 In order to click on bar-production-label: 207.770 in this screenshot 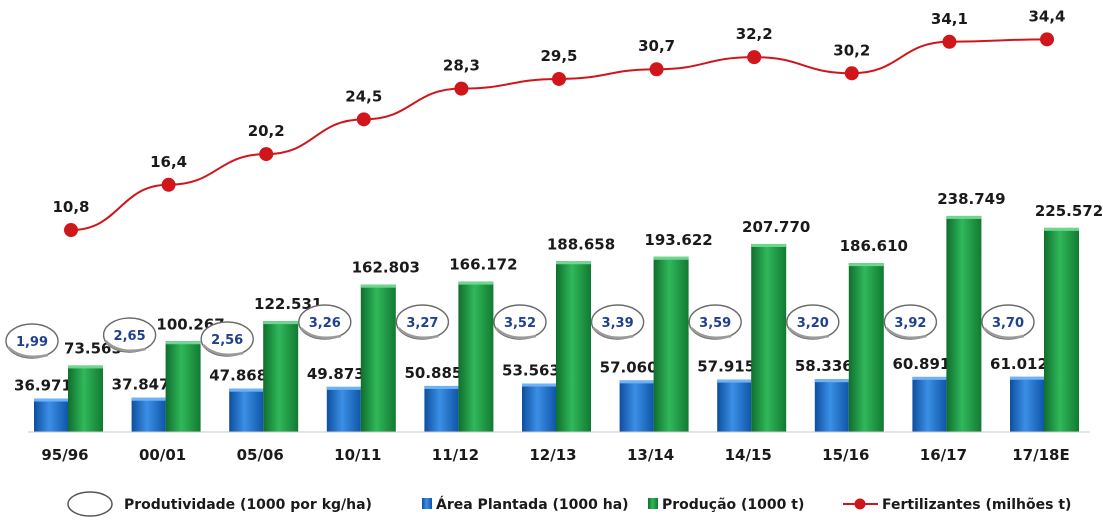, I will do `click(776, 227)`.